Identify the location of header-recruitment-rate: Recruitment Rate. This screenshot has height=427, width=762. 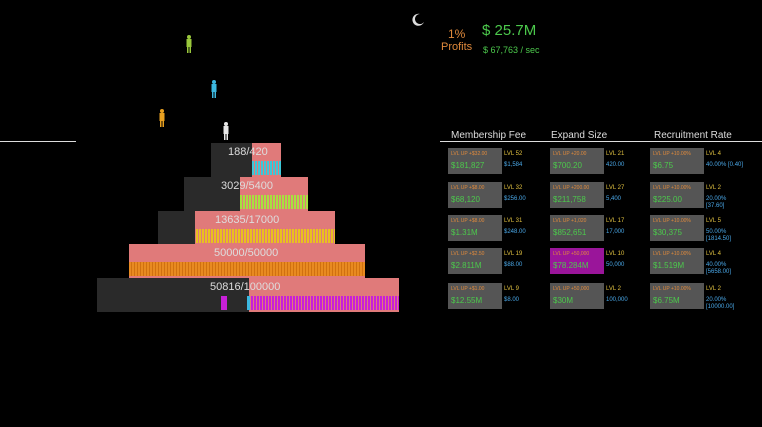
(693, 135).